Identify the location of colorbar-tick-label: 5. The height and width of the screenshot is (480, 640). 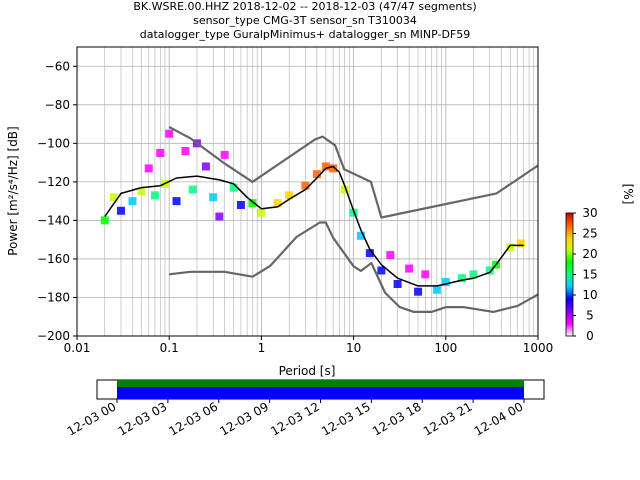
(590, 316).